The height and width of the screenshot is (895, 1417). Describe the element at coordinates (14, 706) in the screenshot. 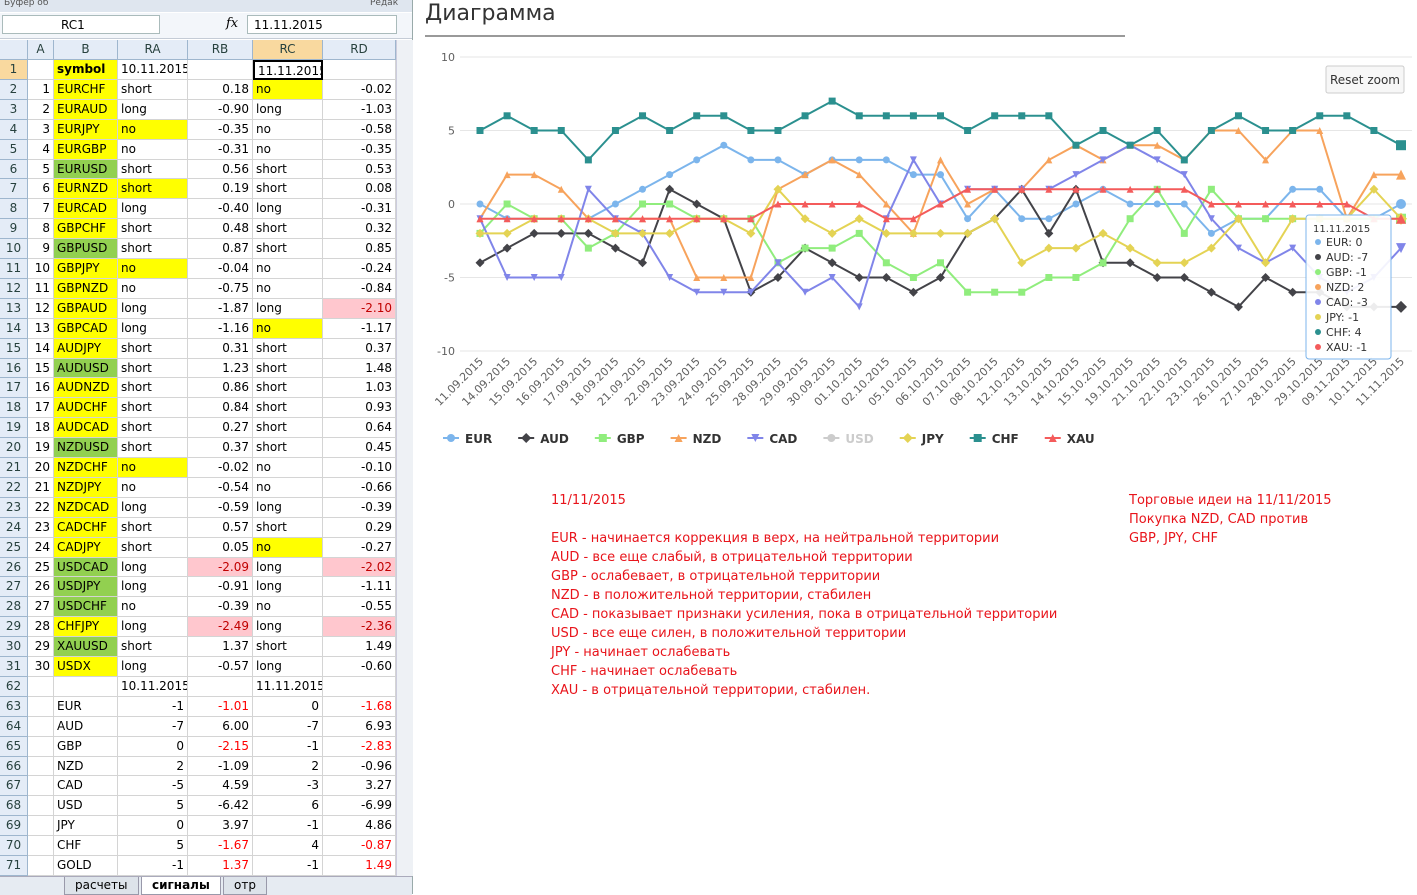

I see `row-header: 63` at that location.